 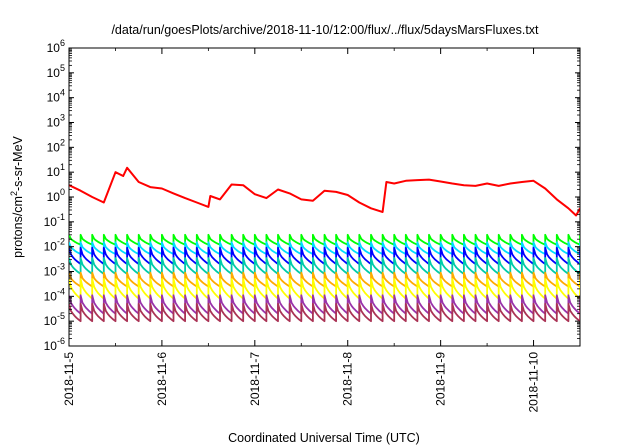 I want to click on x-axis-label: Coordinated Universal Time (UTC), so click(x=324, y=438).